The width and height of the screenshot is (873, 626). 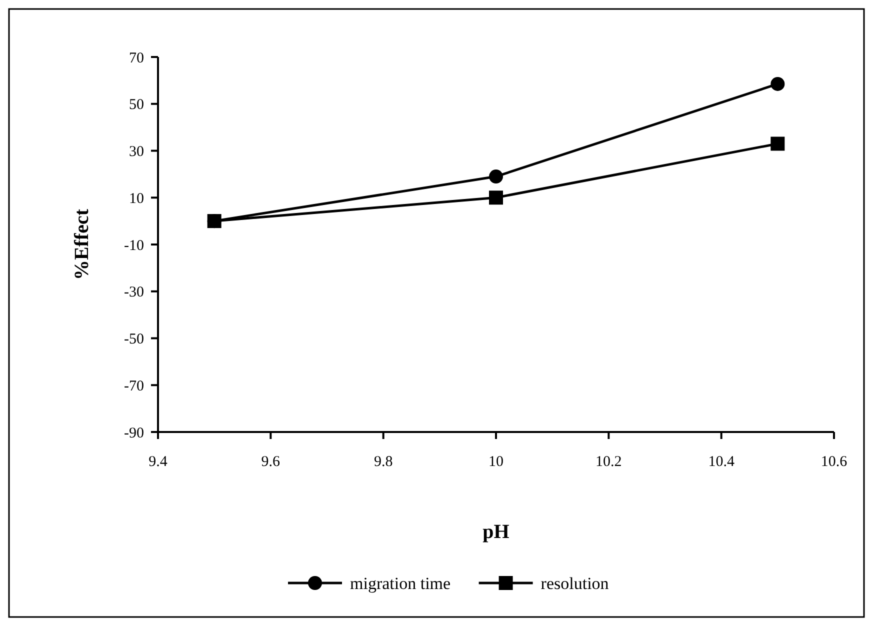 I want to click on x-tick-label: 10.2, so click(x=609, y=462).